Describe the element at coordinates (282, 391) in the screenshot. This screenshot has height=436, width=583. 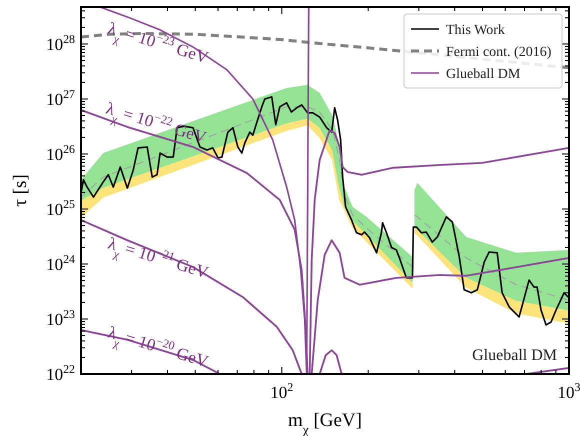
I see `x-tick-label: 10$^{2}$` at that location.